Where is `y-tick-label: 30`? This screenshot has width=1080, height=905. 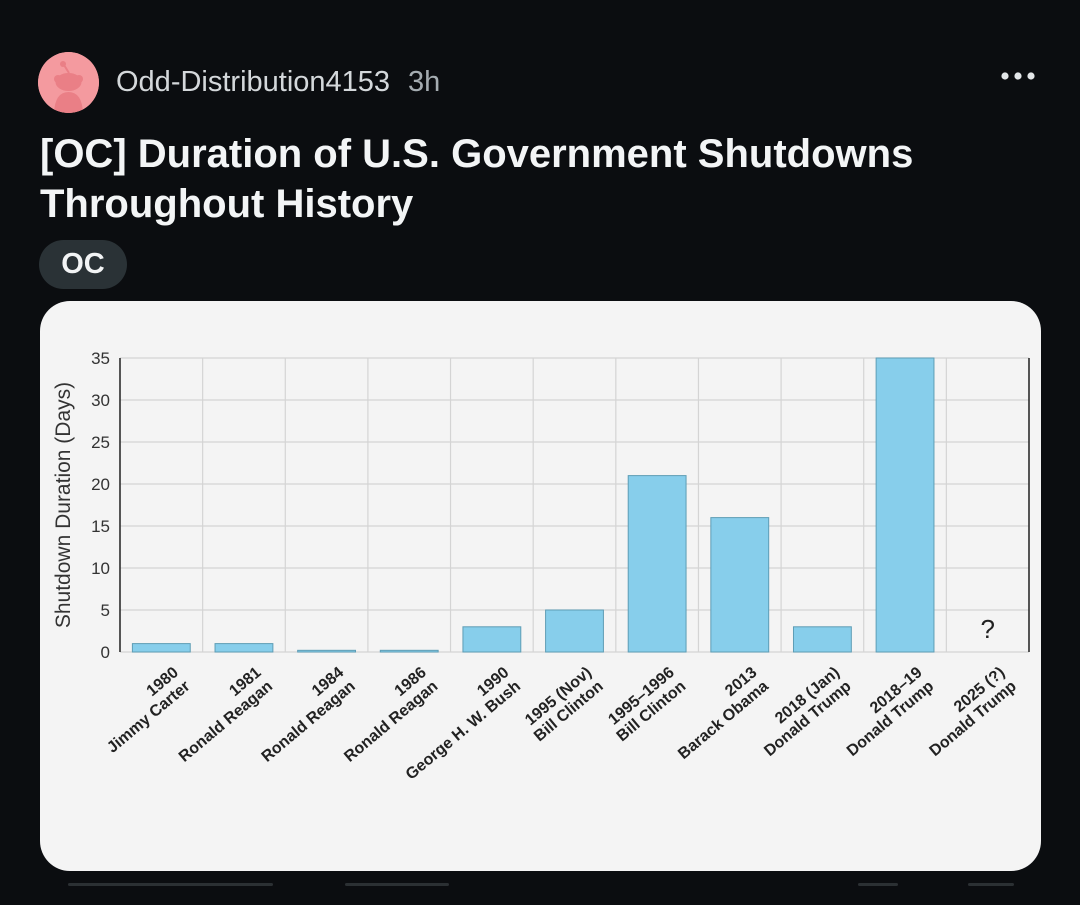 y-tick-label: 30 is located at coordinates (100, 400).